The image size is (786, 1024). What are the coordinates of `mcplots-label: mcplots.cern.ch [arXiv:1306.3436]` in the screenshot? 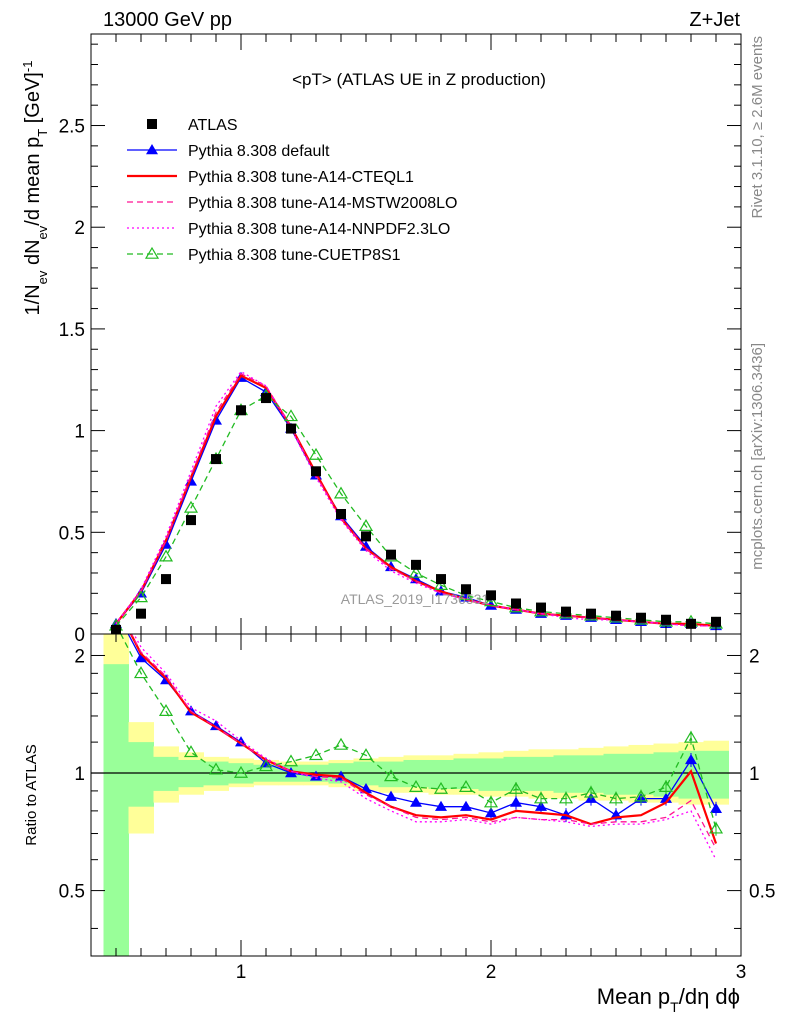 It's located at (757, 456).